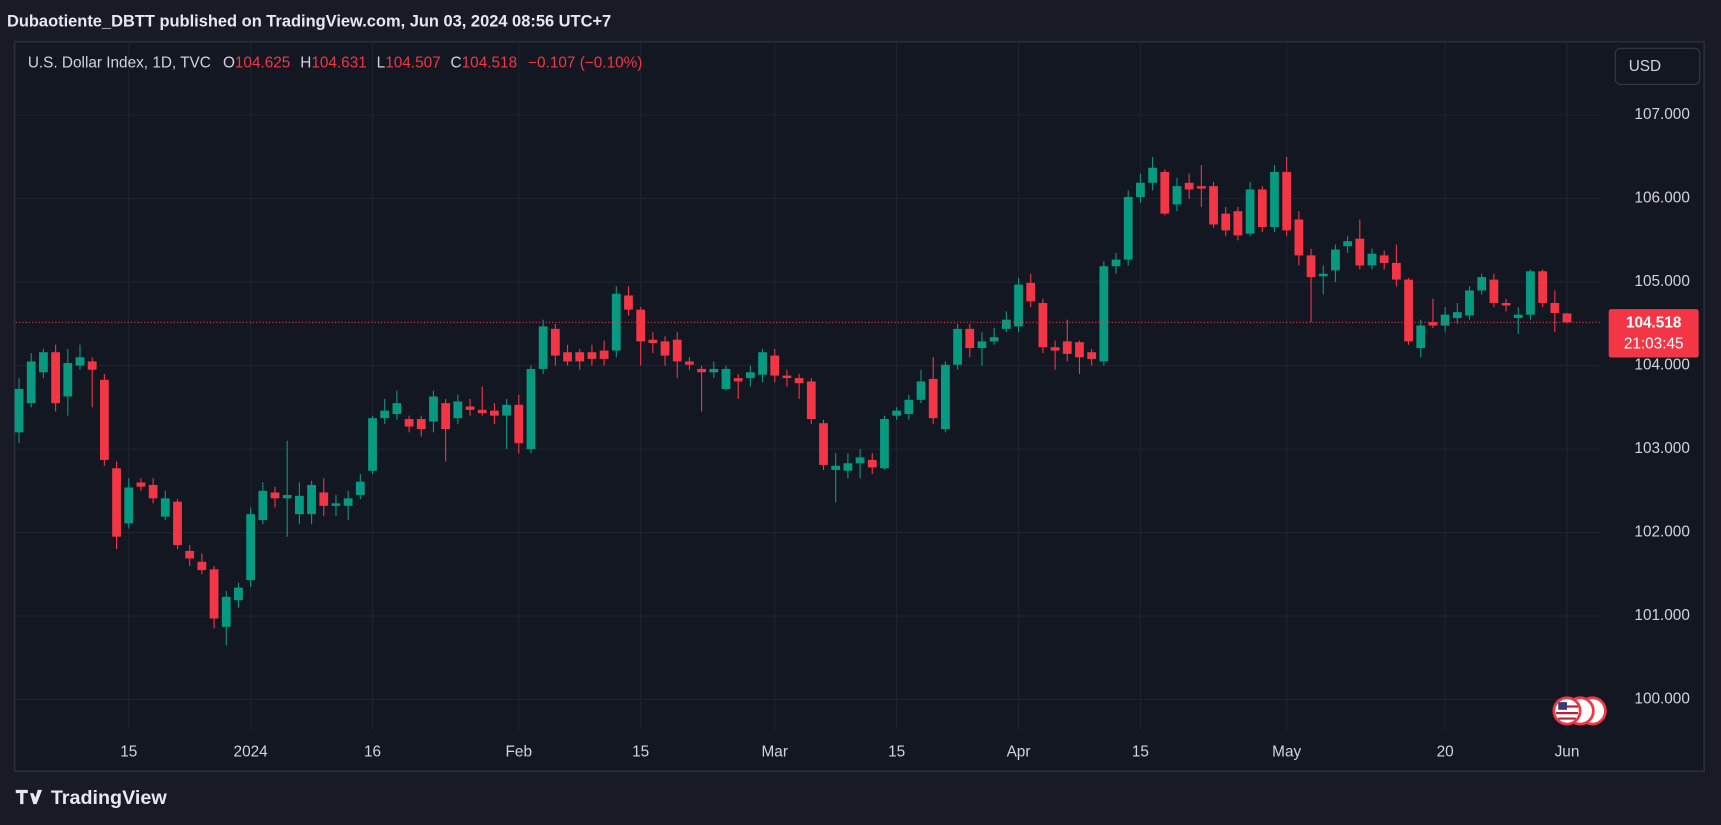  Describe the element at coordinates (1567, 752) in the screenshot. I see `x-tick-label: Jun` at that location.